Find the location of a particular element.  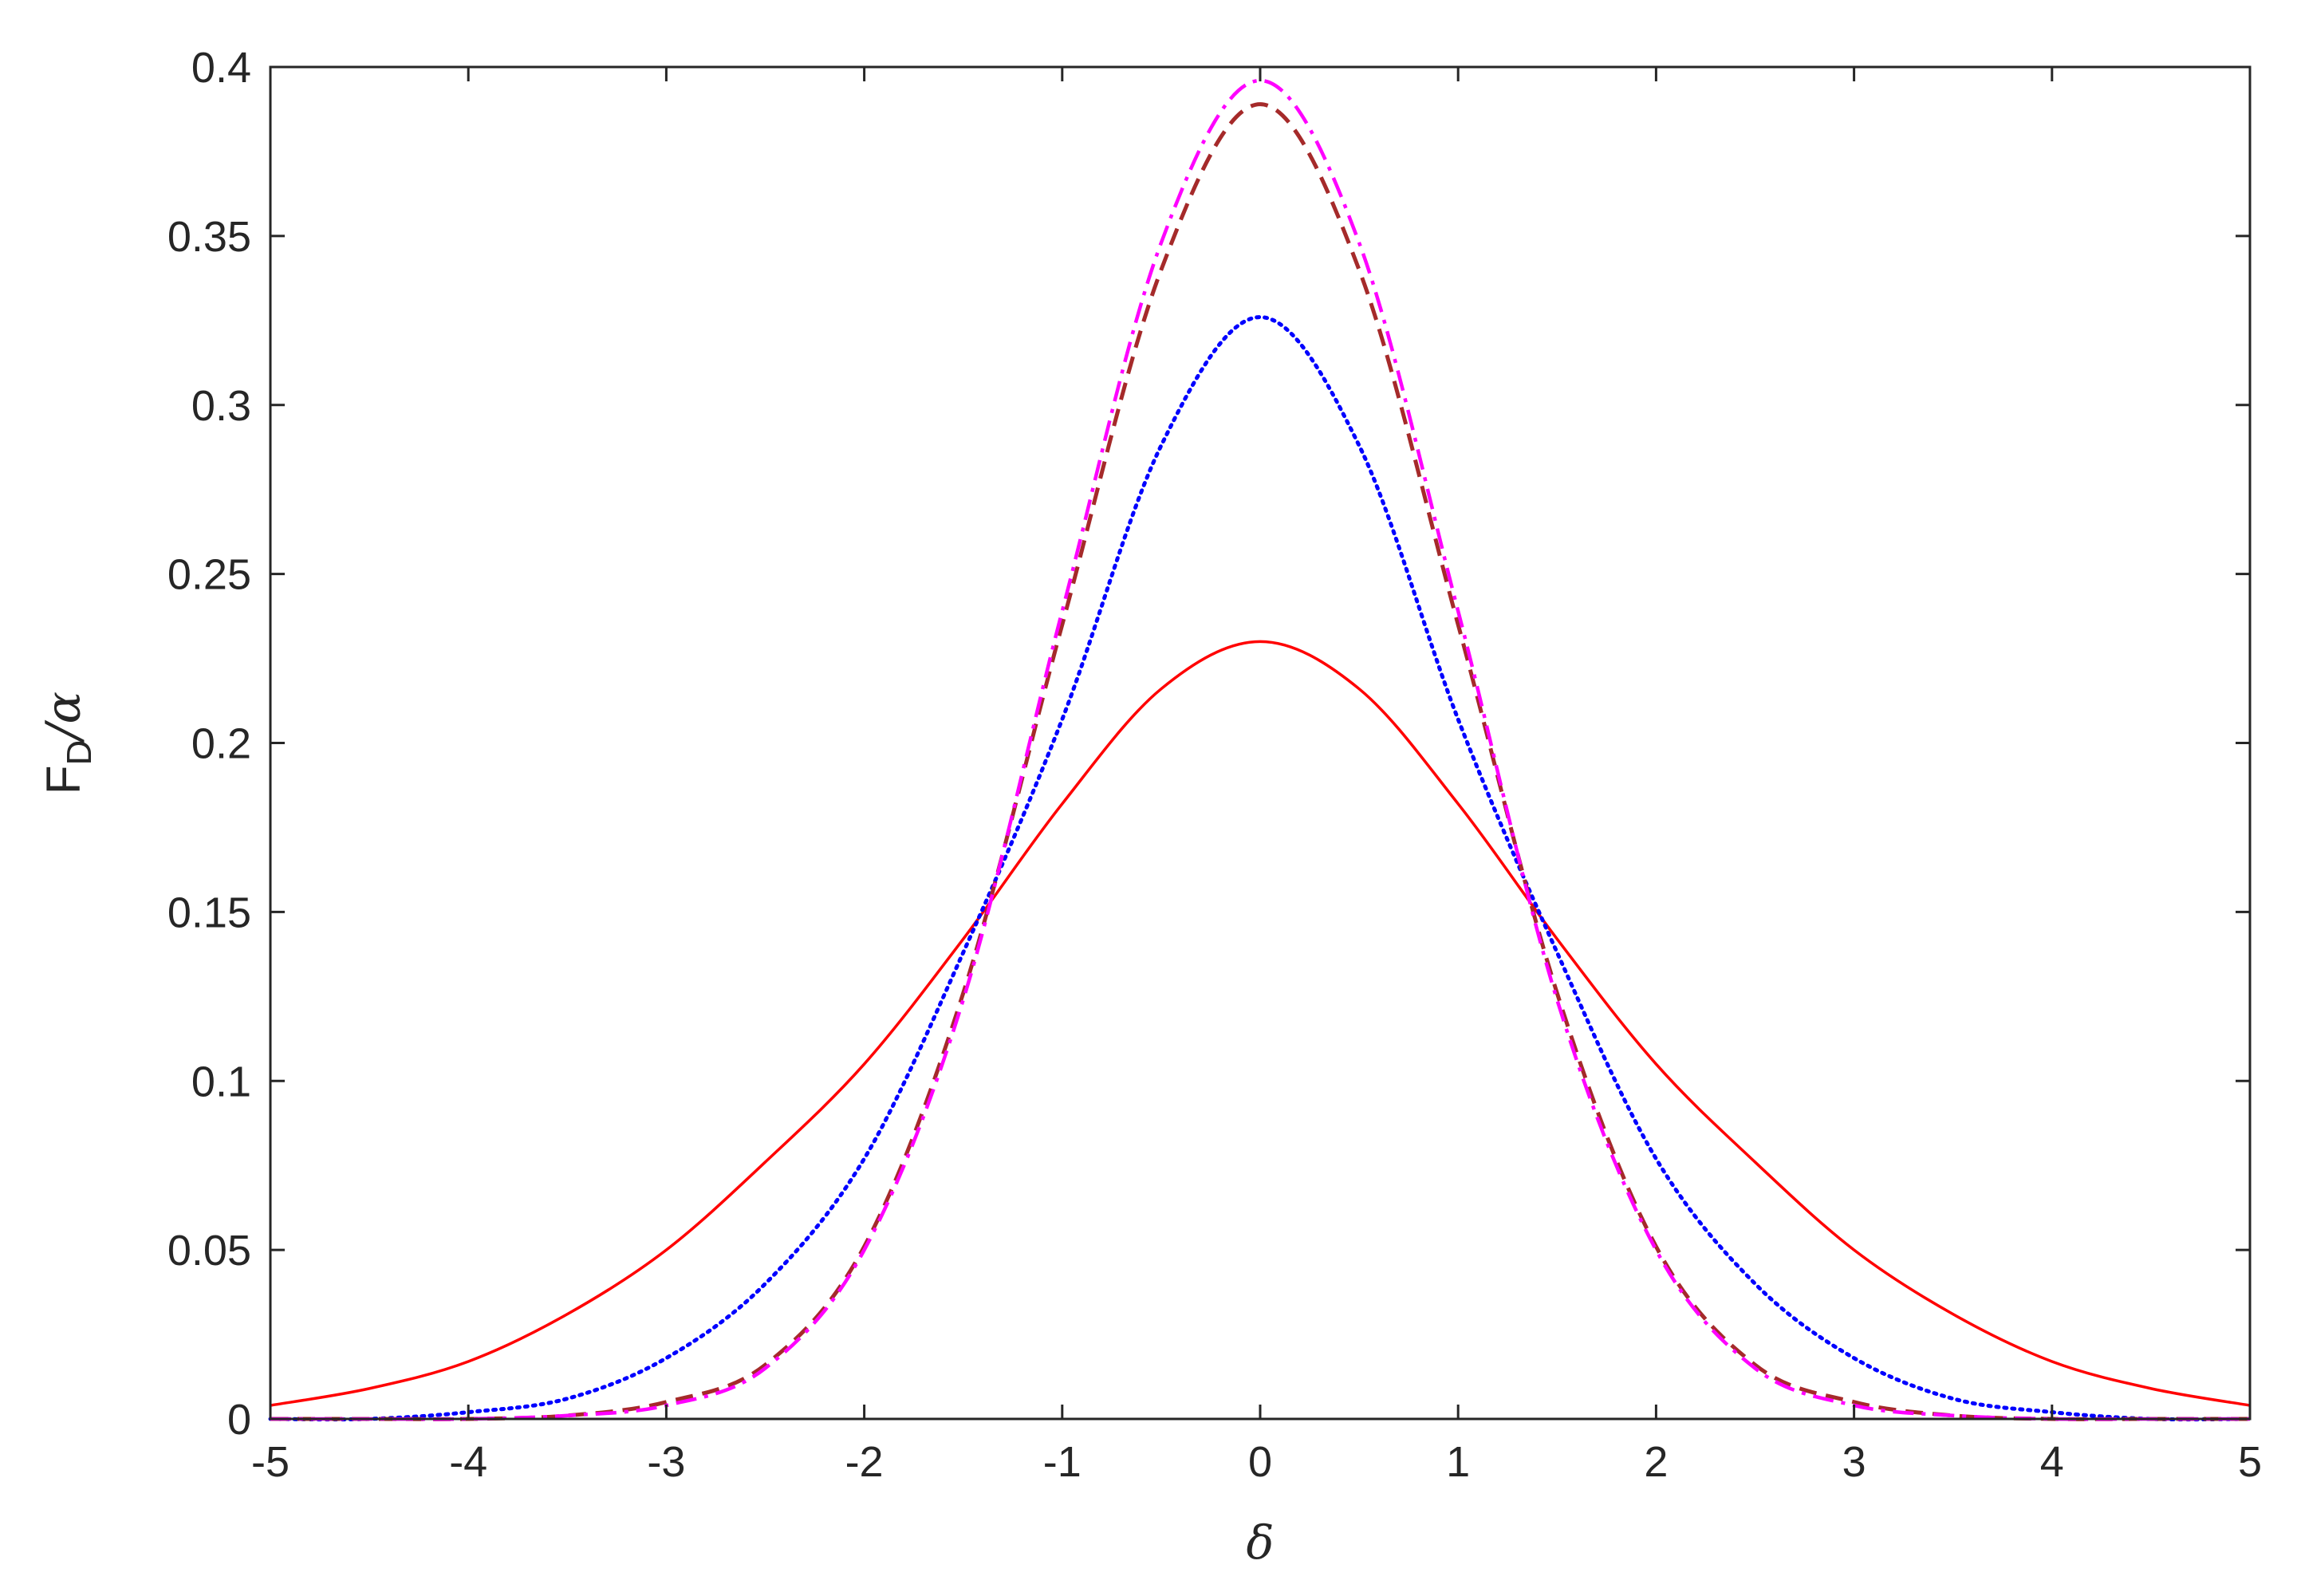

y-axis-label: FD/α is located at coordinates (67, 743).